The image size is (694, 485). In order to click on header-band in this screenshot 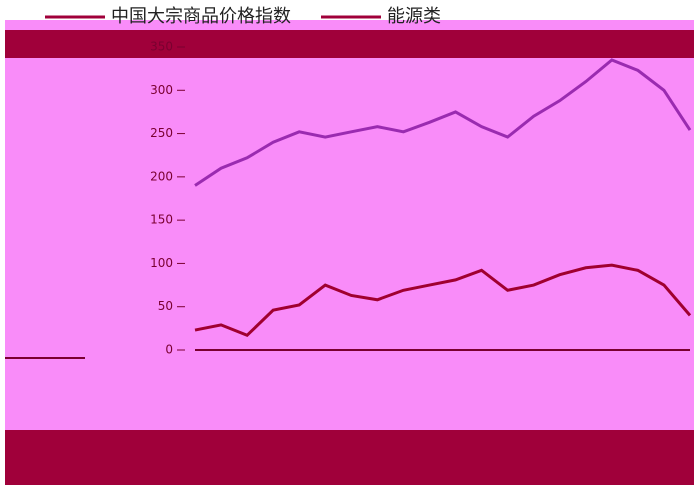, I will do `click(349, 44)`.